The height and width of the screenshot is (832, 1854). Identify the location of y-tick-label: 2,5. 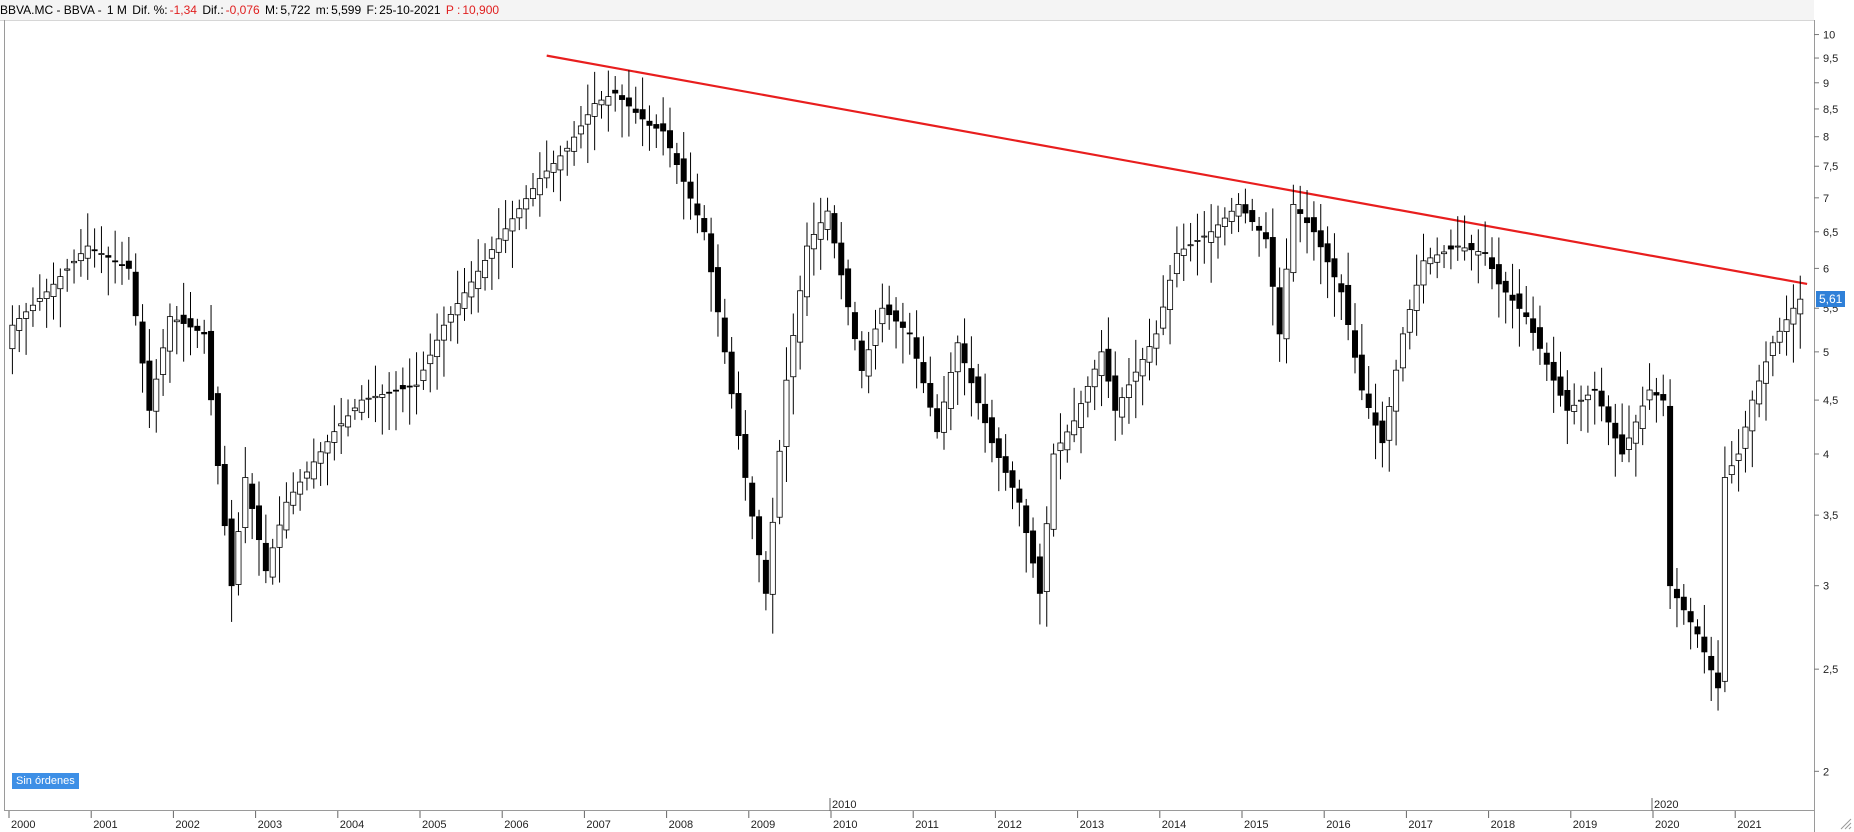
(1830, 670).